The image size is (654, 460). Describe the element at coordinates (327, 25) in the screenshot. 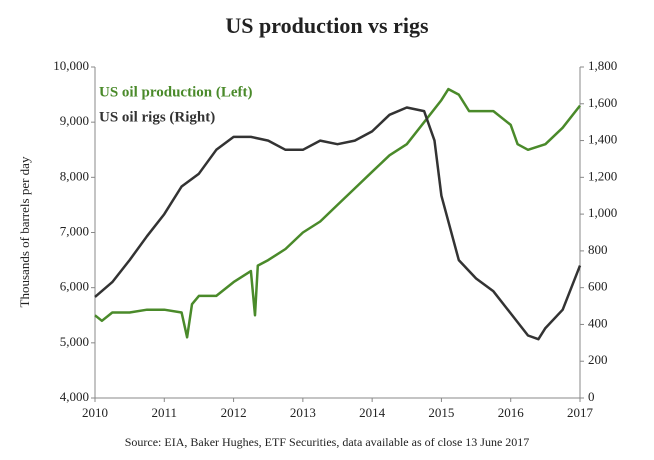

I see `chart-title: US production vs rigs` at that location.